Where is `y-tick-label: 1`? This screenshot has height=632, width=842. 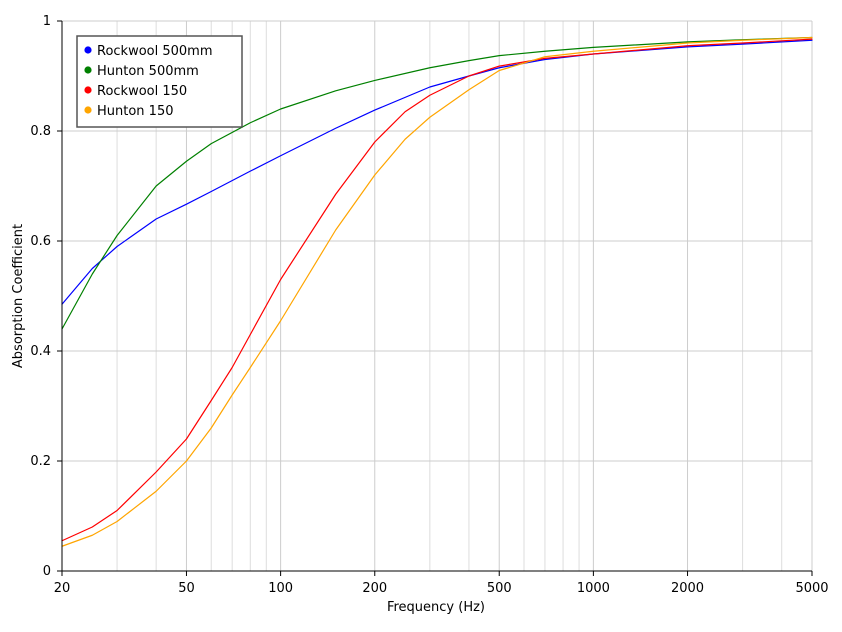
y-tick-label: 1 is located at coordinates (47, 21).